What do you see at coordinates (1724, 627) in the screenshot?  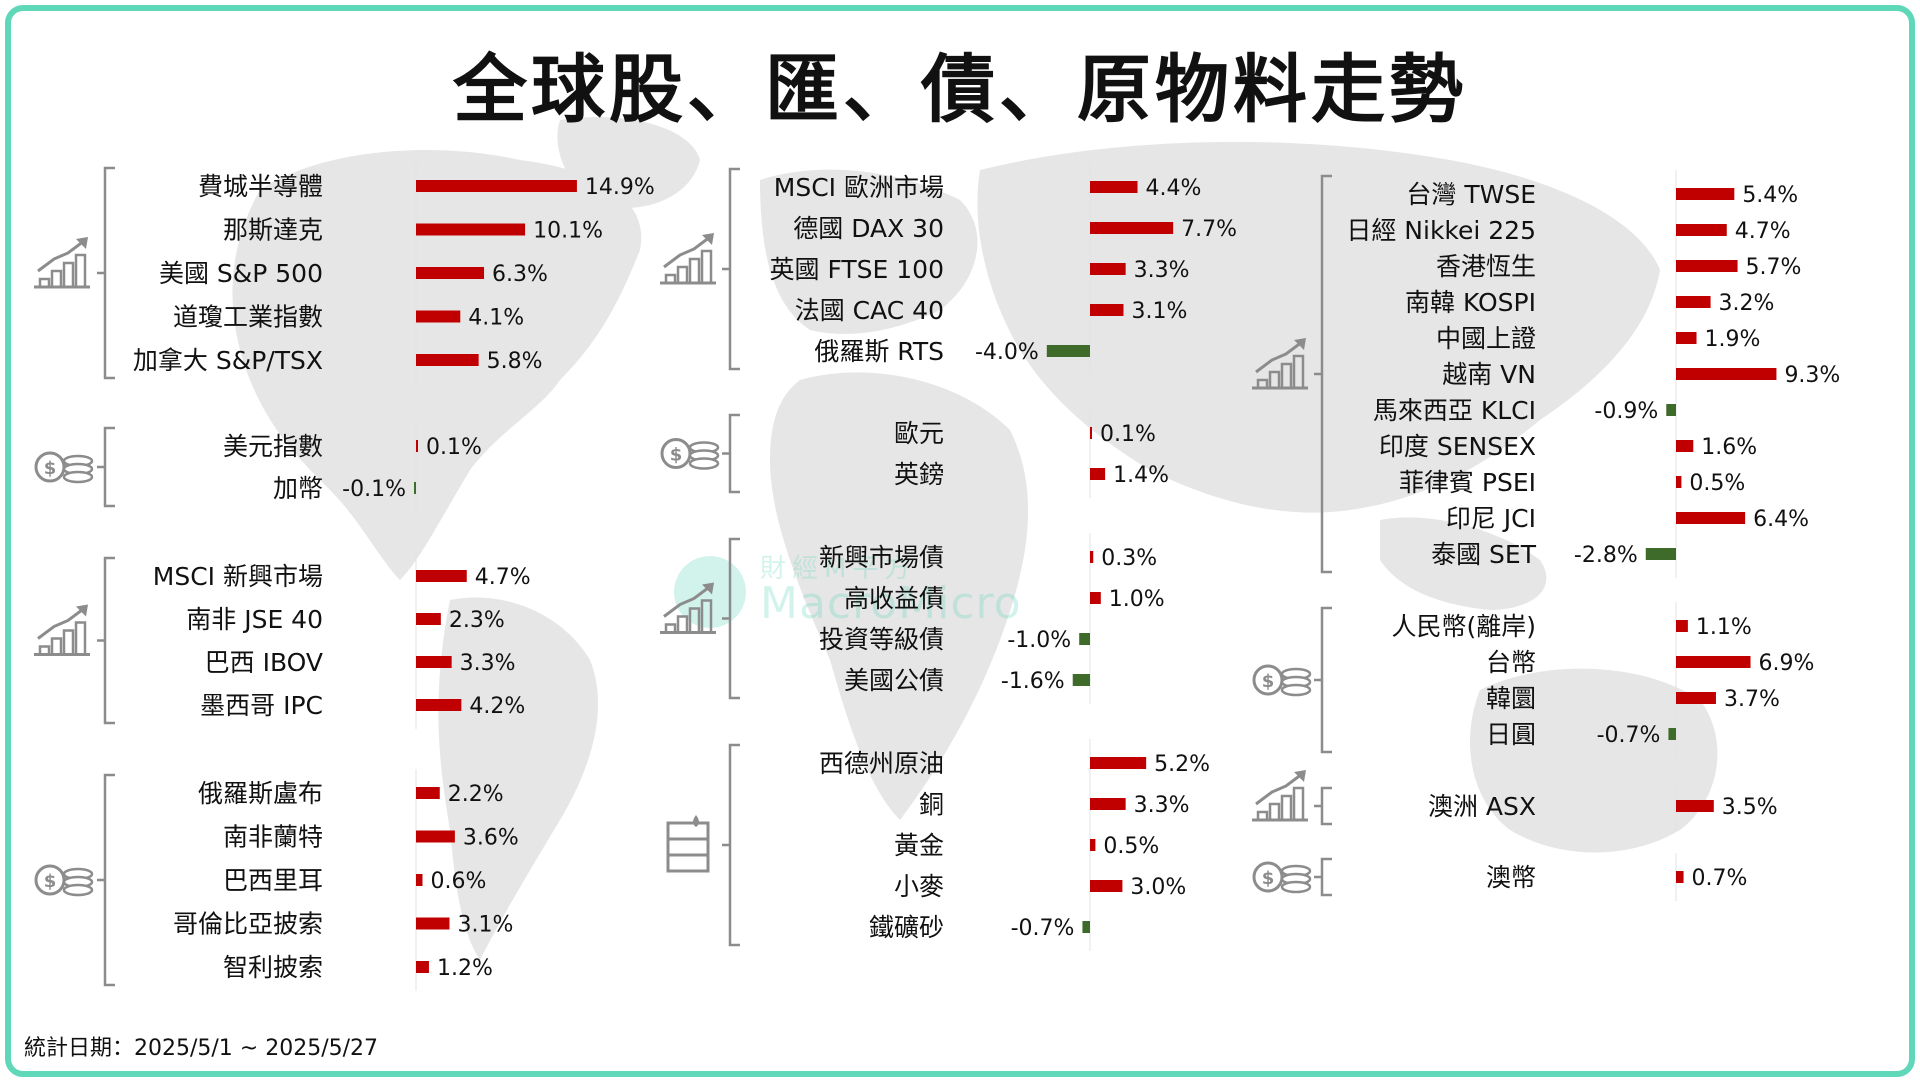 I see `data-label: 1.1%` at bounding box center [1724, 627].